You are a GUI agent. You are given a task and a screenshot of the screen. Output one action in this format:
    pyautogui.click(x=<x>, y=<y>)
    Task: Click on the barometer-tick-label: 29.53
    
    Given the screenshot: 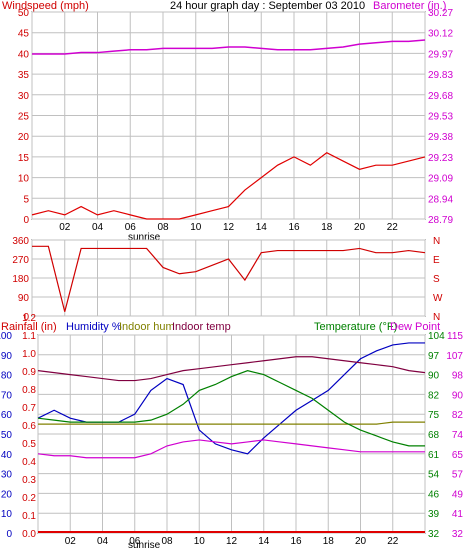 What is the action you would take?
    pyautogui.click(x=440, y=117)
    